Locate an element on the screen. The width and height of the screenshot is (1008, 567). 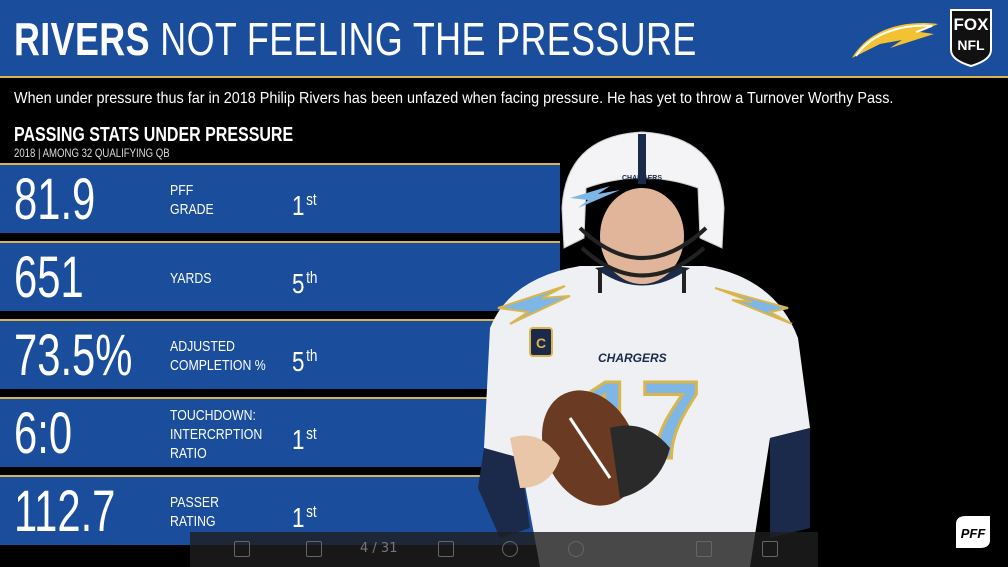
stat-value: 112.7 is located at coordinates (65, 511).